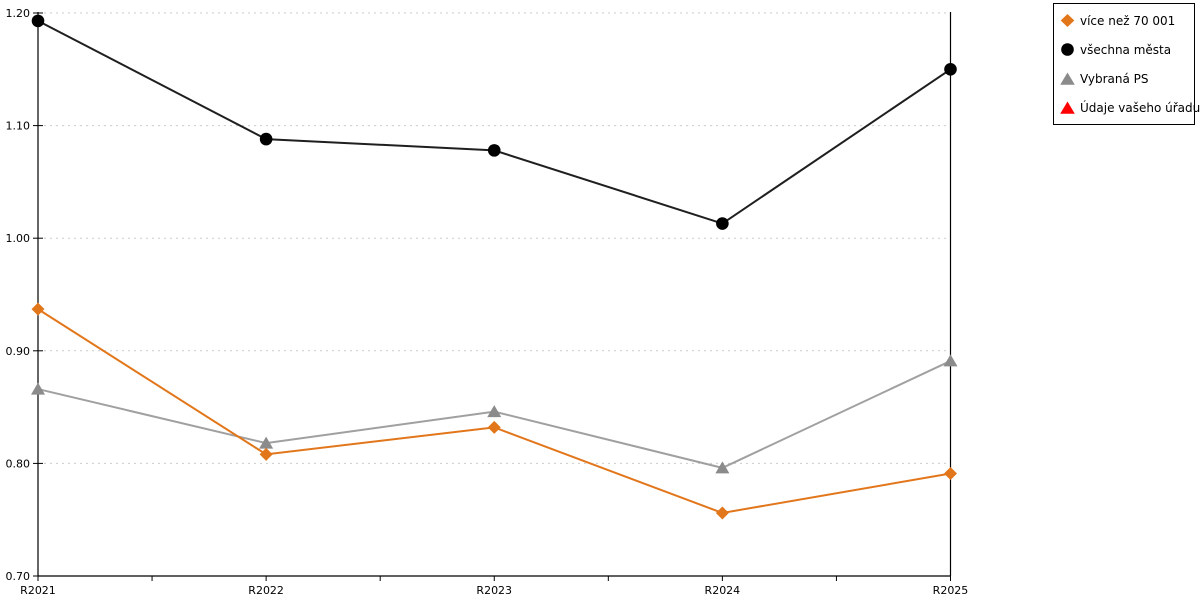 The image size is (1200, 600). I want to click on legend-label: Vybraná PS, so click(1114, 78).